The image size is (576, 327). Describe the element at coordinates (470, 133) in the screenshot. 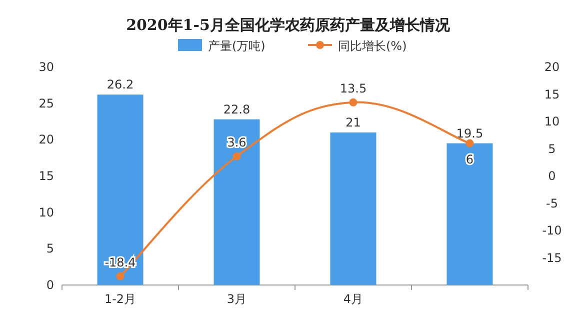

I see `data-label: 19.5` at that location.